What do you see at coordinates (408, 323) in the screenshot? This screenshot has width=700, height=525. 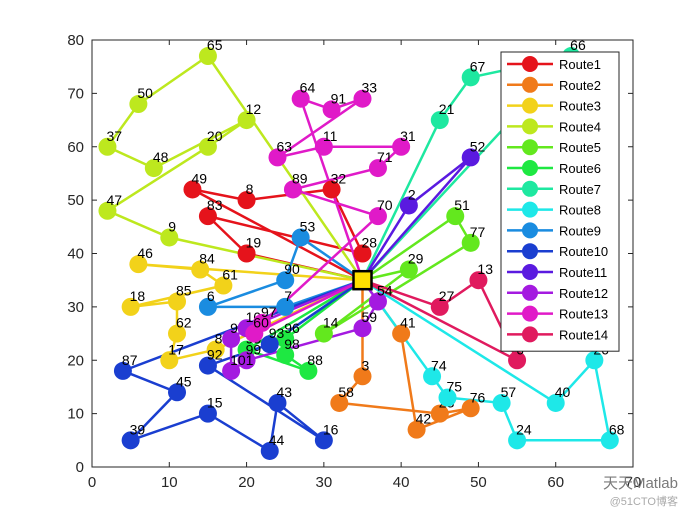 I see `customer-label: 41` at bounding box center [408, 323].